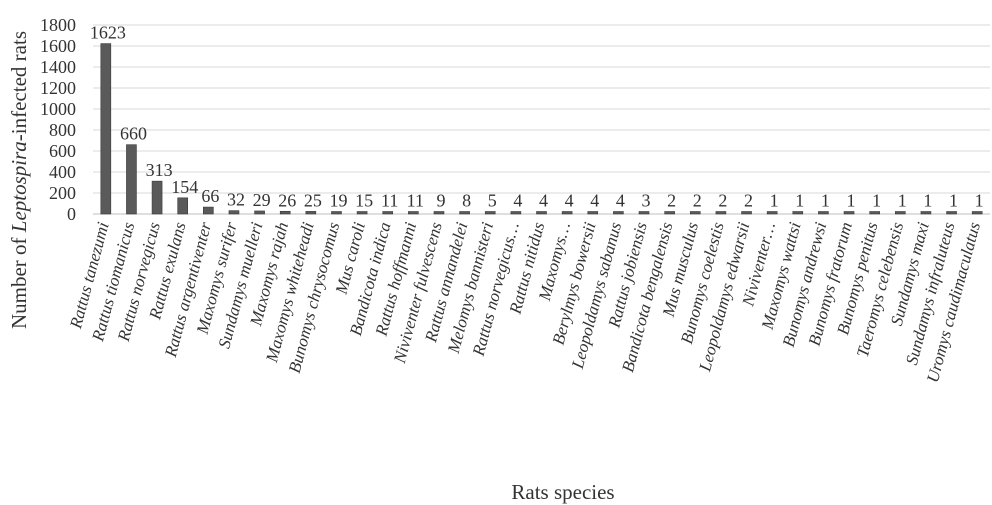 The image size is (992, 505). I want to click on y-tick-label: 200, so click(62, 193).